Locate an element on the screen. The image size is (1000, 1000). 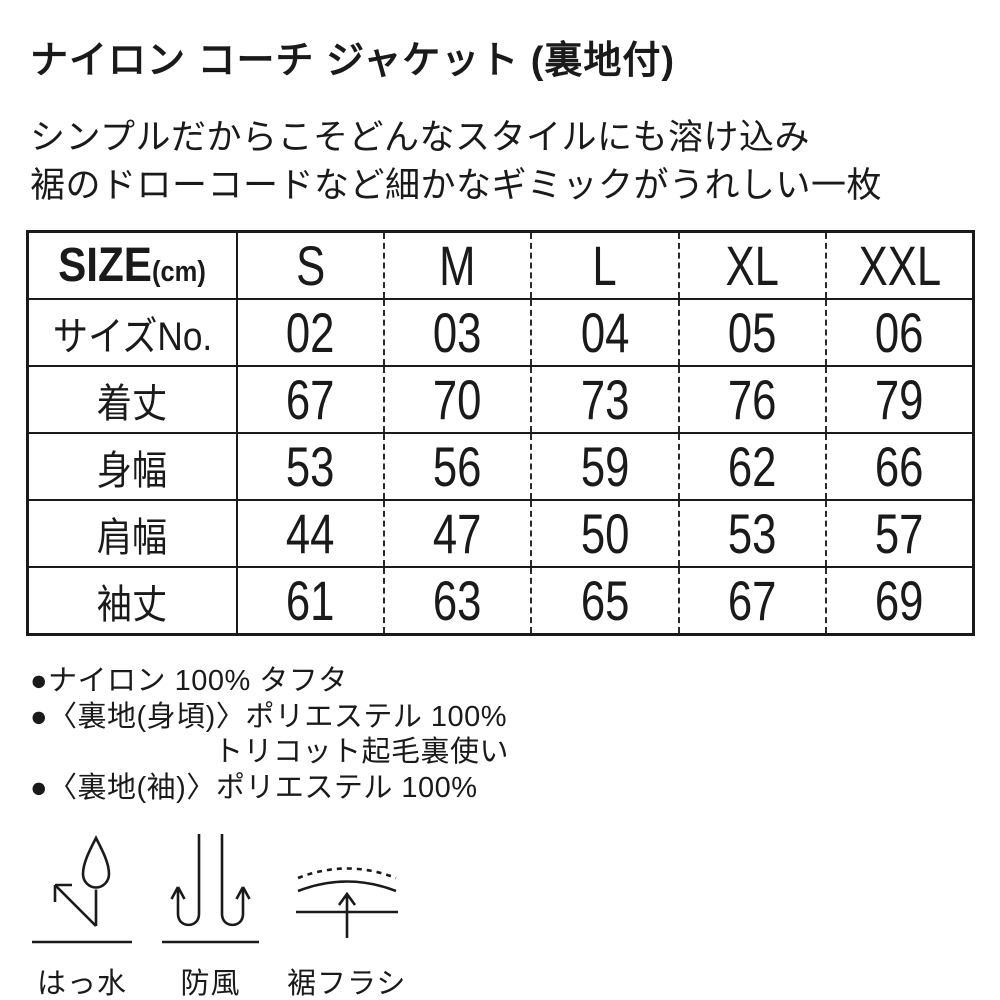
table-row-body-length: 着丈 67 70 73 76 79 is located at coordinates (500, 399).